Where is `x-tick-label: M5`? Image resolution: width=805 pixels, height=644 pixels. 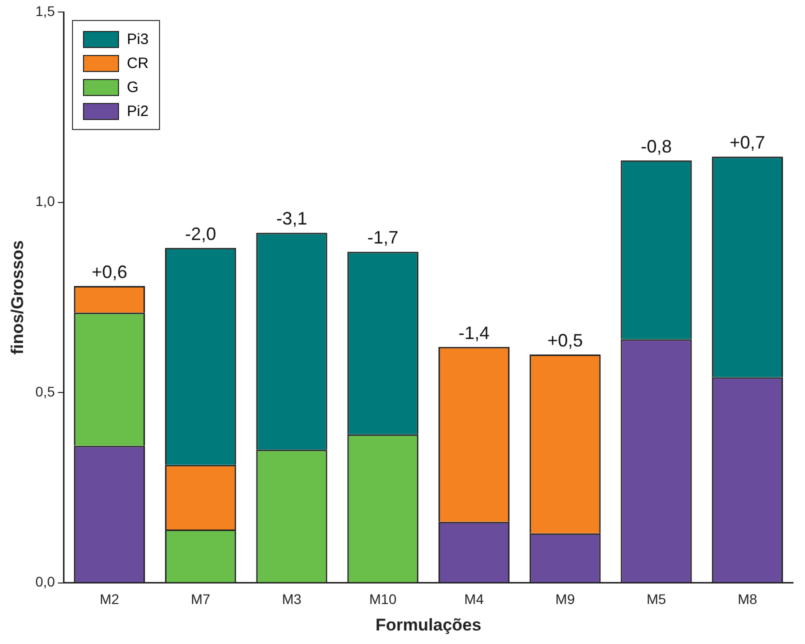 x-tick-label: M5 is located at coordinates (656, 599).